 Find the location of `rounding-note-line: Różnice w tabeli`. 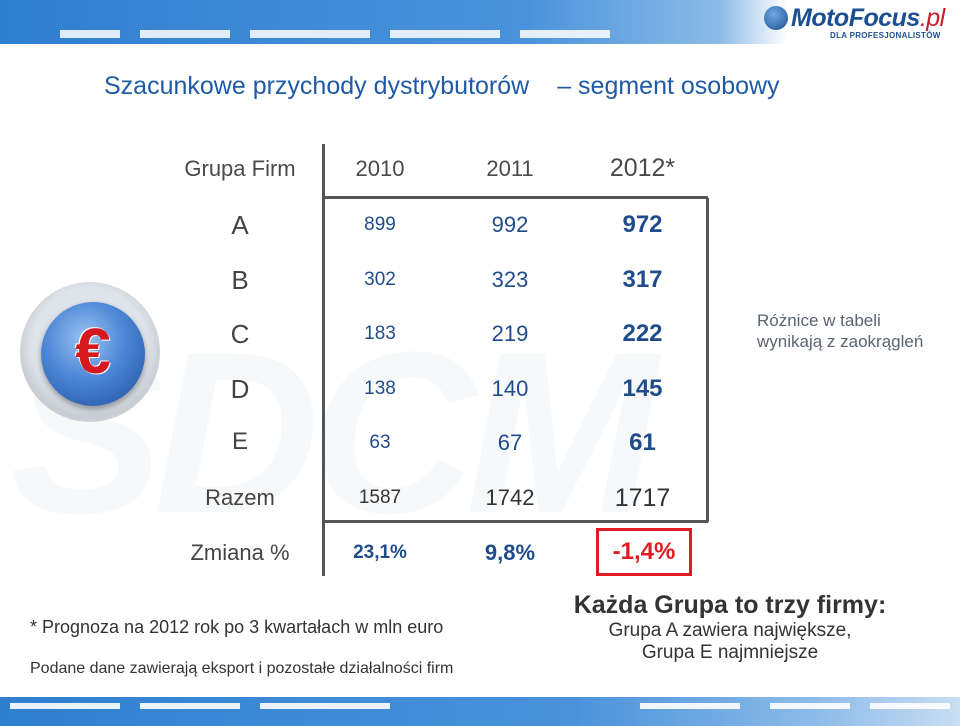

rounding-note-line: Różnice w tabeli is located at coordinates (819, 320).